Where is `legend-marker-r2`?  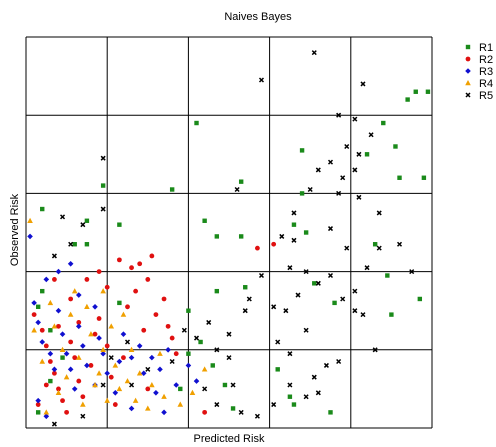 legend-marker-r2 is located at coordinates (468, 59).